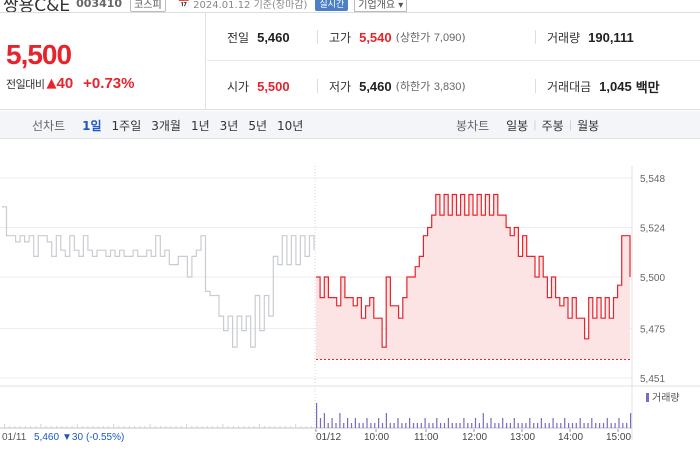  What do you see at coordinates (381, 6) in the screenshot?
I see `company-overview-button: 기업개요 ▾` at bounding box center [381, 6].